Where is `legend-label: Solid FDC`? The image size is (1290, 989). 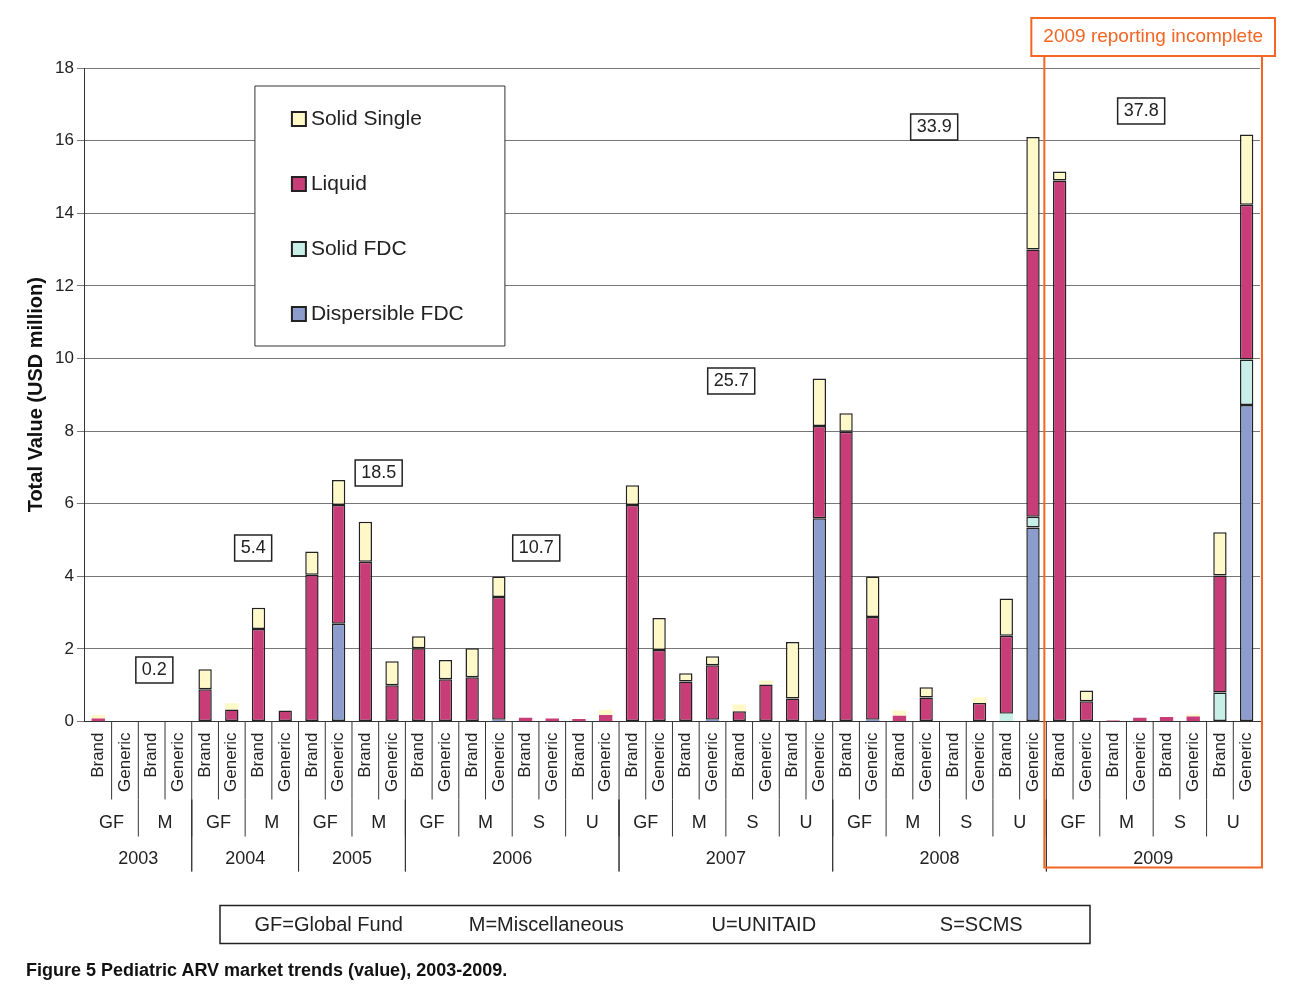 legend-label: Solid FDC is located at coordinates (358, 247).